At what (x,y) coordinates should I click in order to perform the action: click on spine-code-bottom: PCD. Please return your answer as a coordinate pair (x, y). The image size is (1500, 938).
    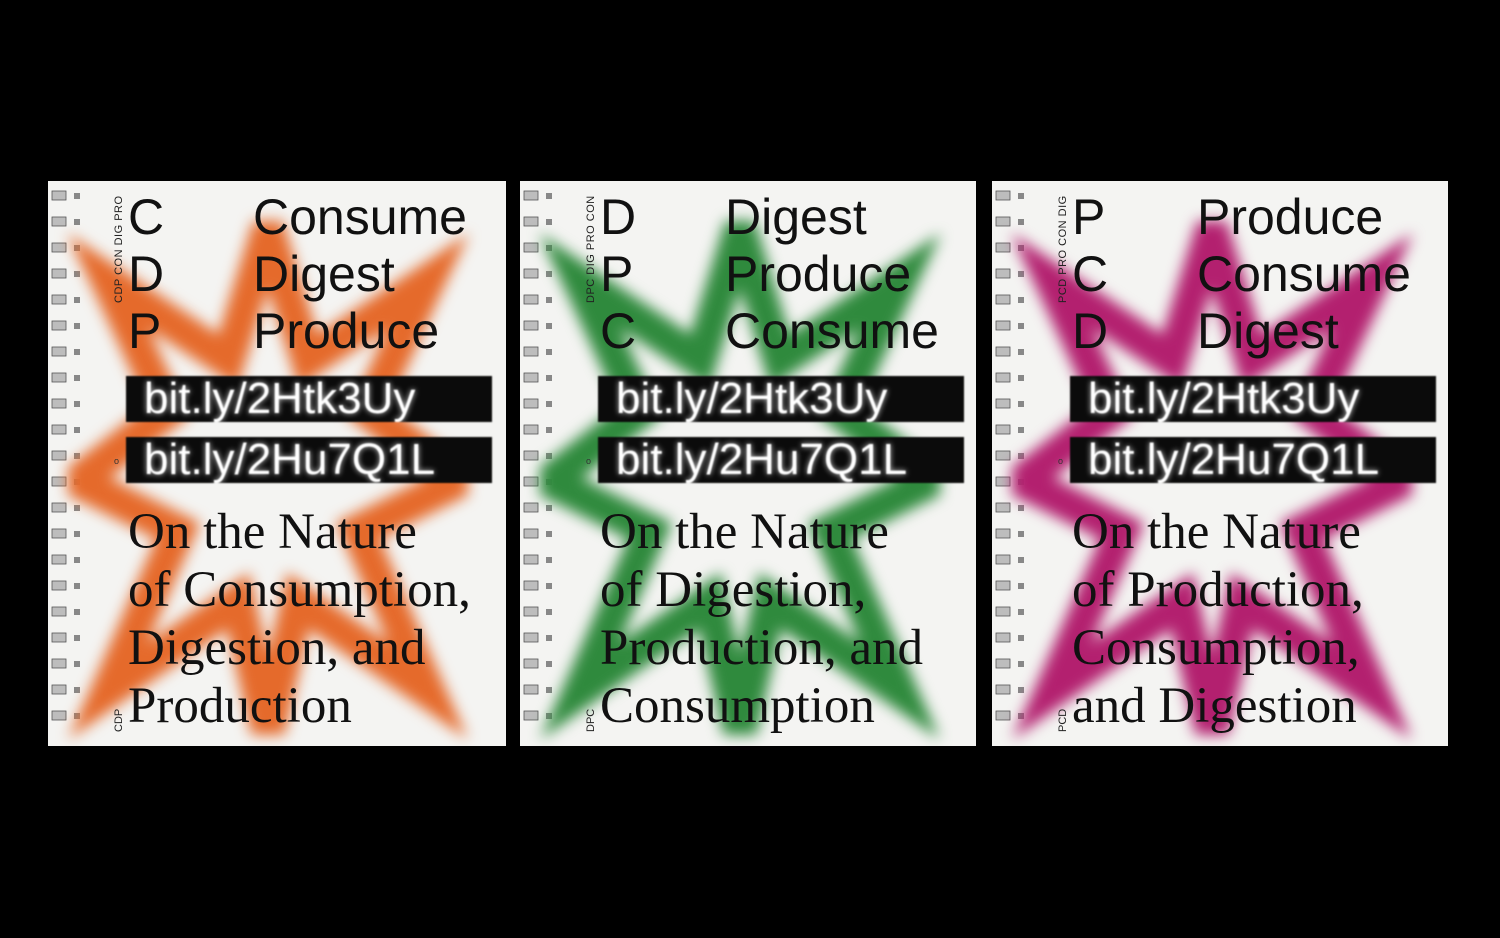
    Looking at the image, I should click on (1063, 720).